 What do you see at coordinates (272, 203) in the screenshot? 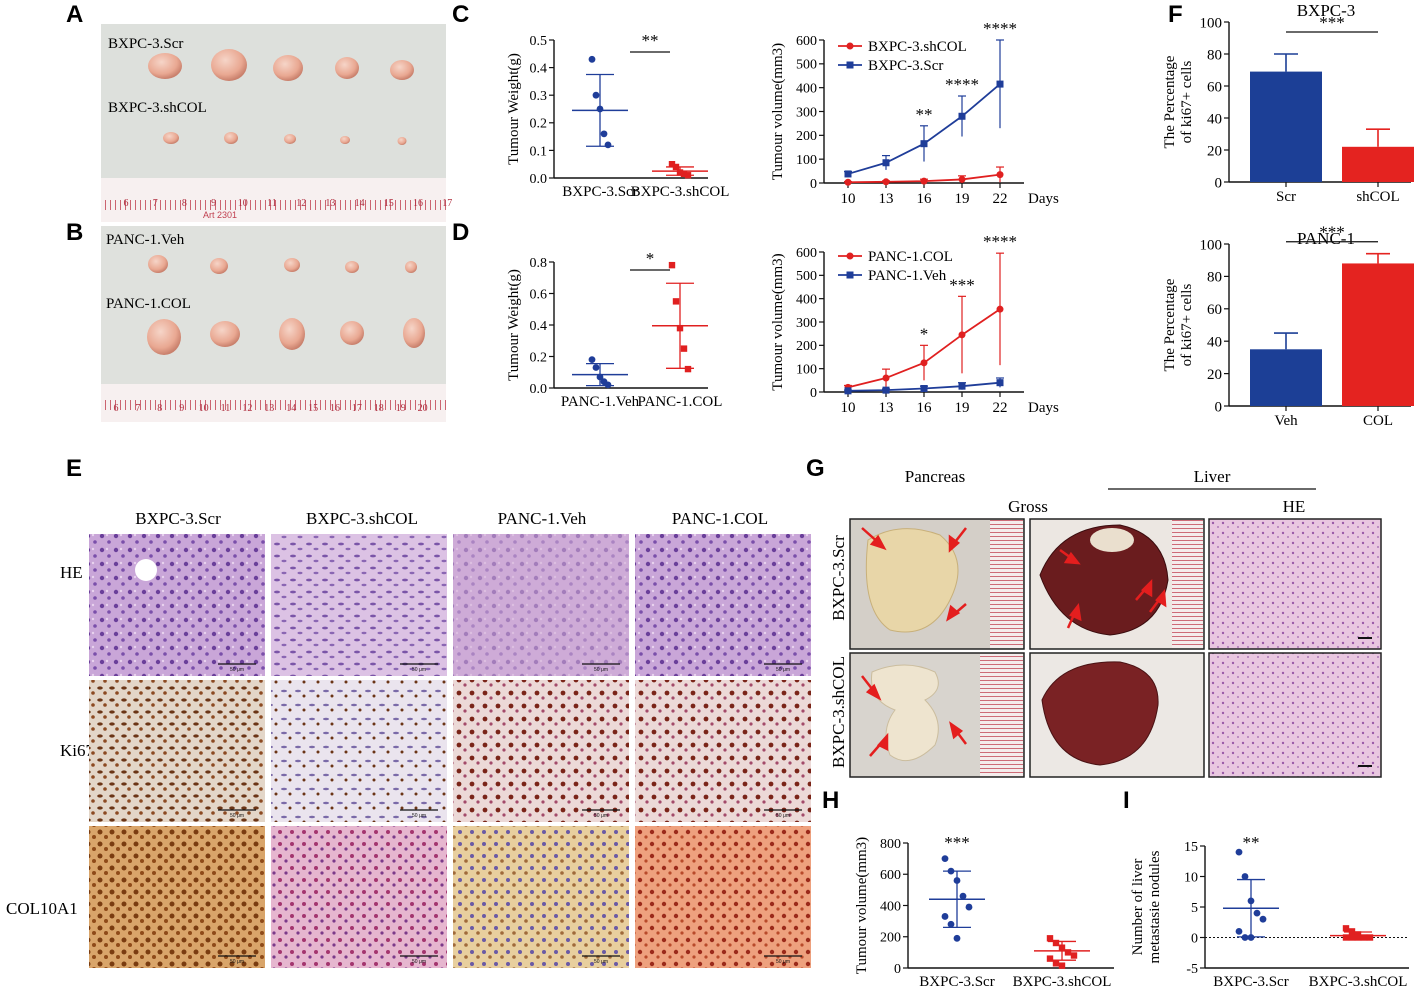
I see `ruler-a-number: 11` at bounding box center [272, 203].